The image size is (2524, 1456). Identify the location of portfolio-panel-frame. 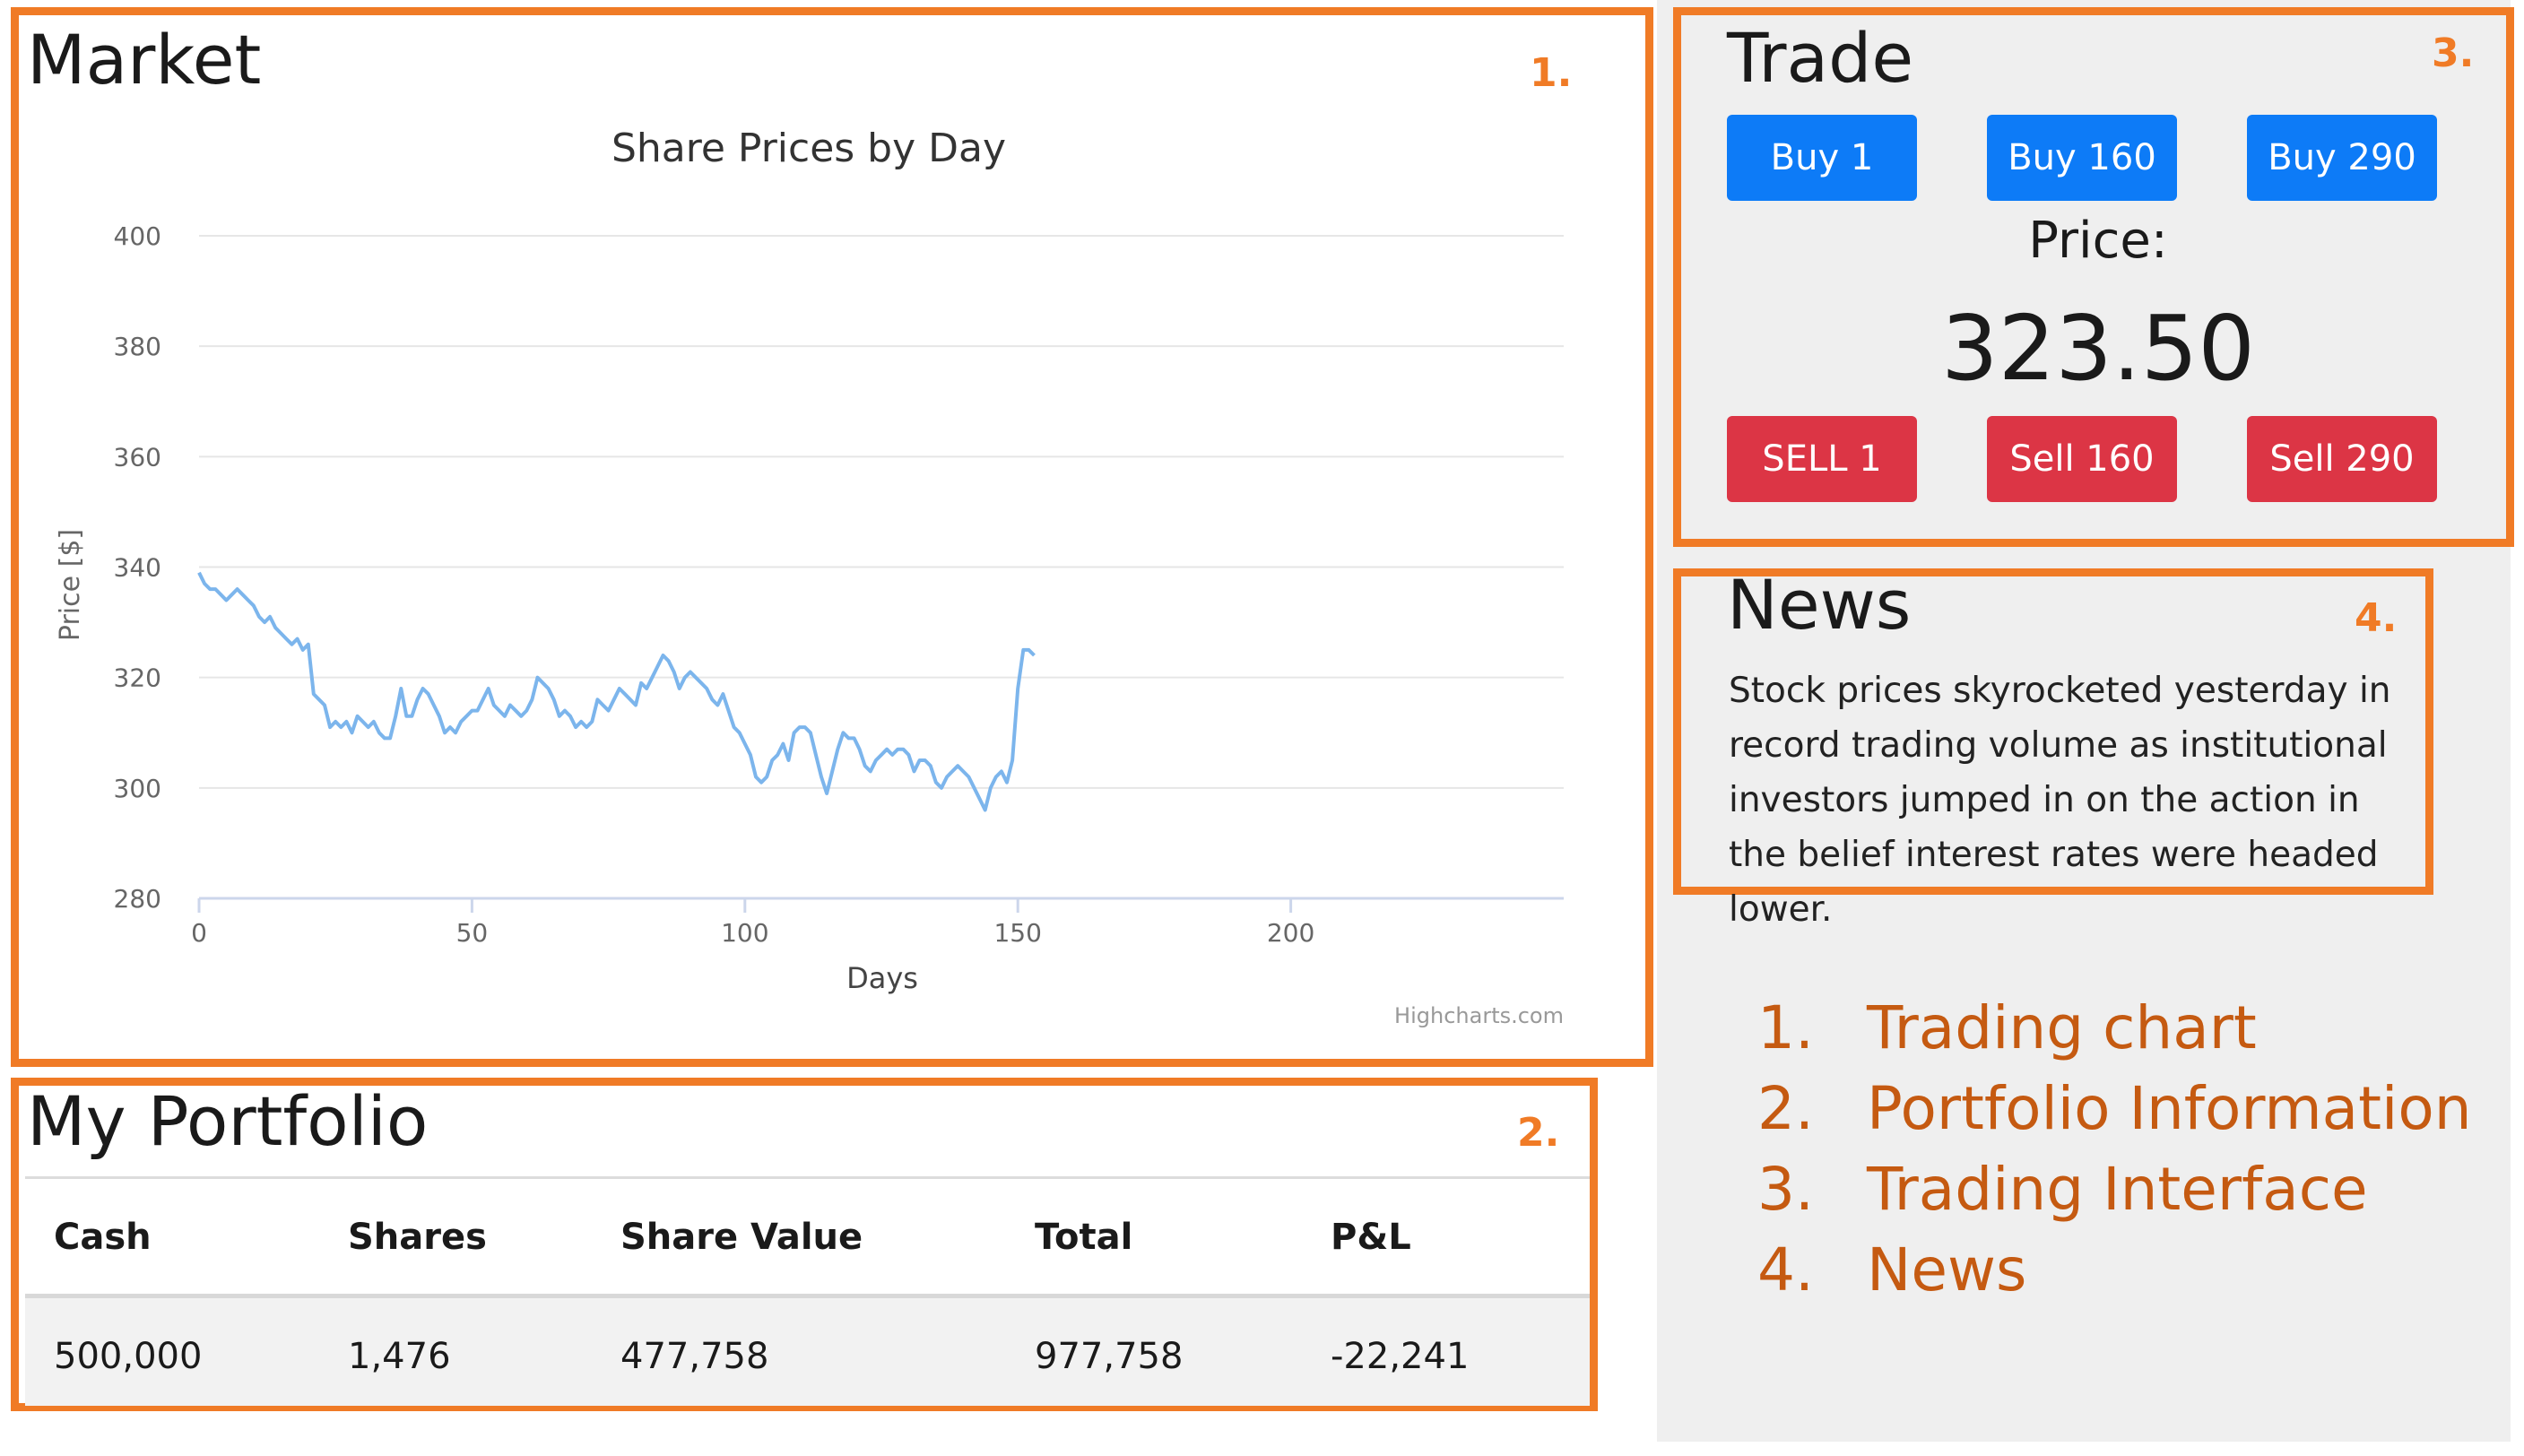
(805, 1244).